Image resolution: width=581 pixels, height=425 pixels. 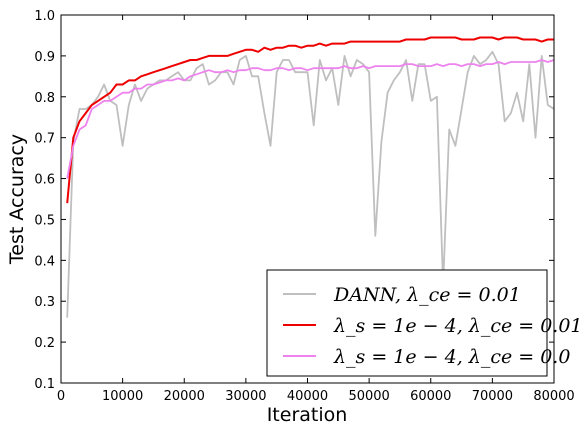 I want to click on y-tick-label: 0.7, so click(x=44, y=139).